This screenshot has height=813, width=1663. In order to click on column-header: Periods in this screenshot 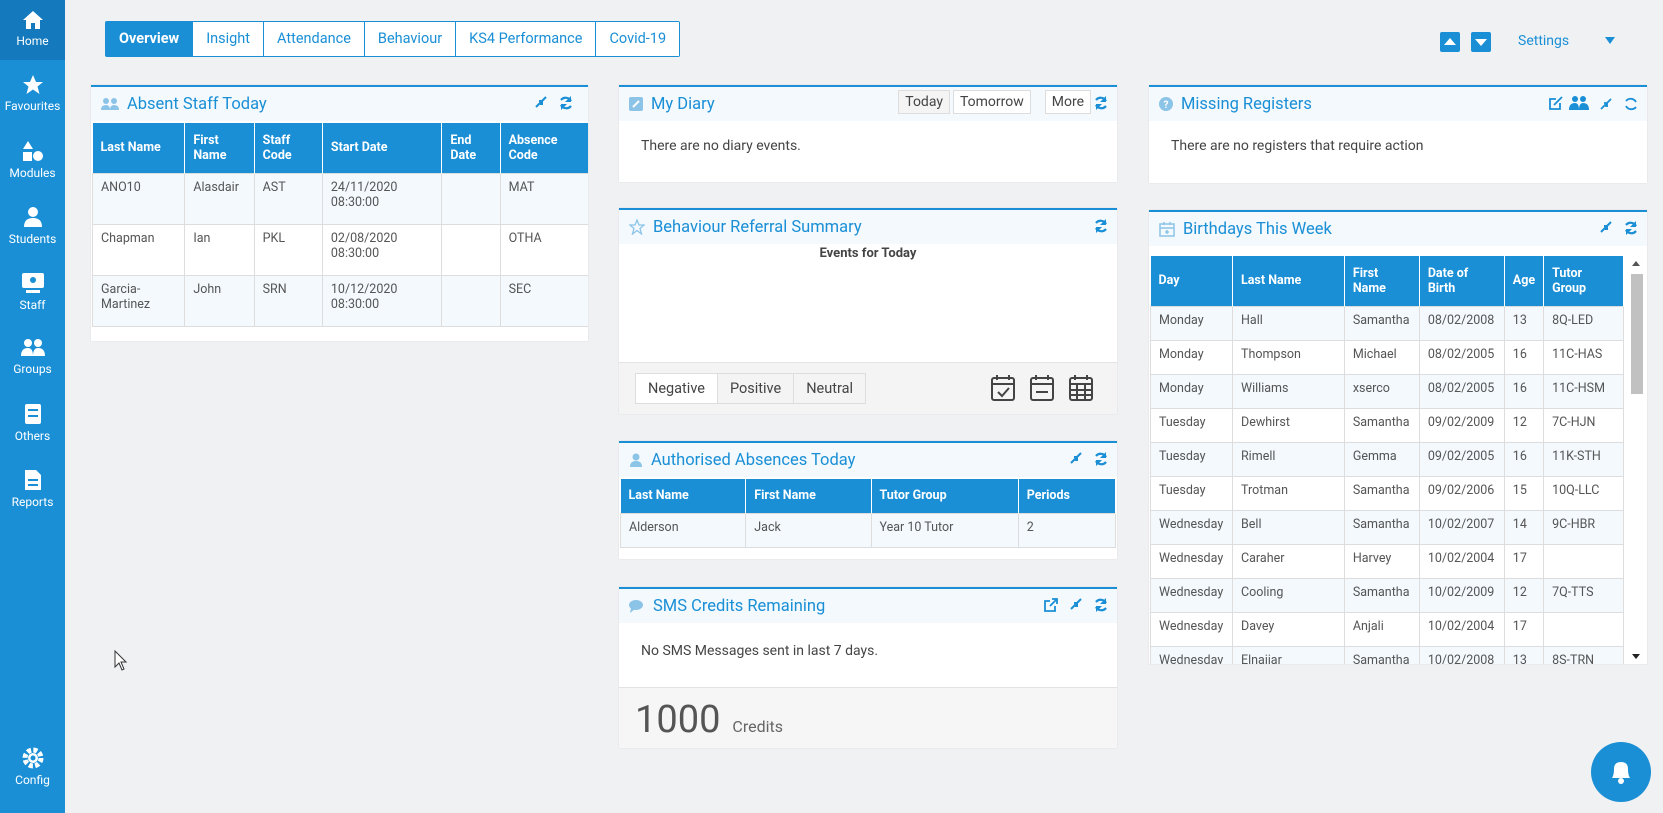, I will do `click(1067, 496)`.